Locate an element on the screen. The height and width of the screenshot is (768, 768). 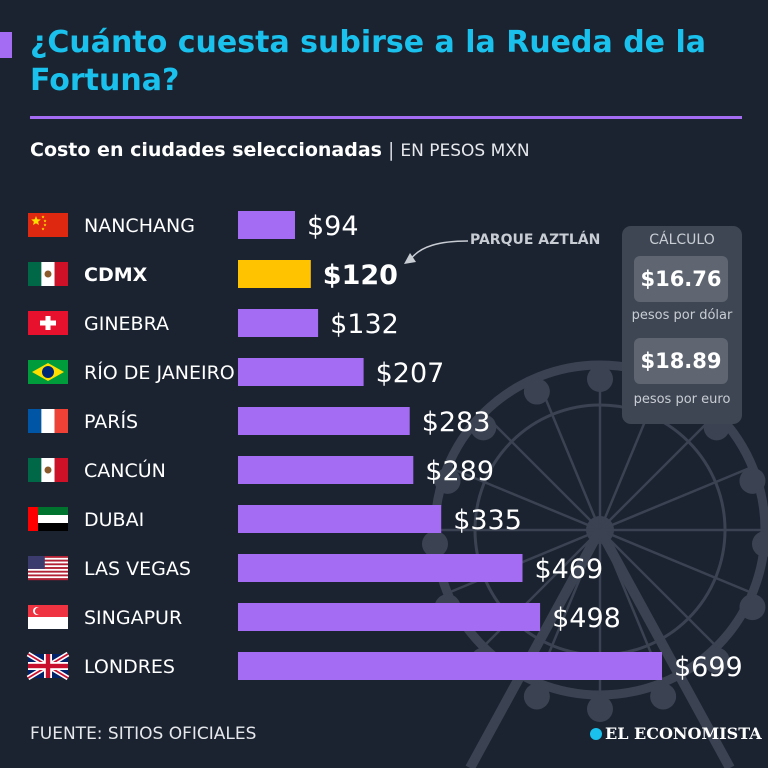
switzerland-flag-icon is located at coordinates (48, 323).